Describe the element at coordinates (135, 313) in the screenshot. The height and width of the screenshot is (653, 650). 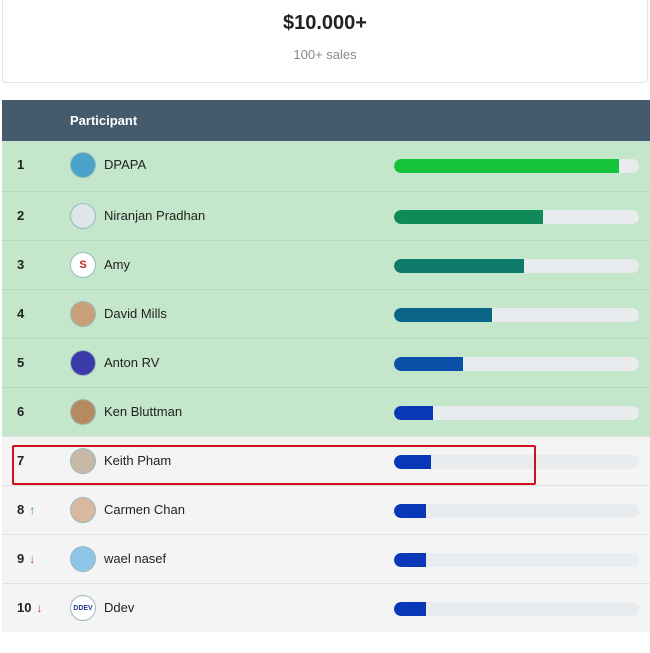
I see `participant-name: David Mills` at that location.